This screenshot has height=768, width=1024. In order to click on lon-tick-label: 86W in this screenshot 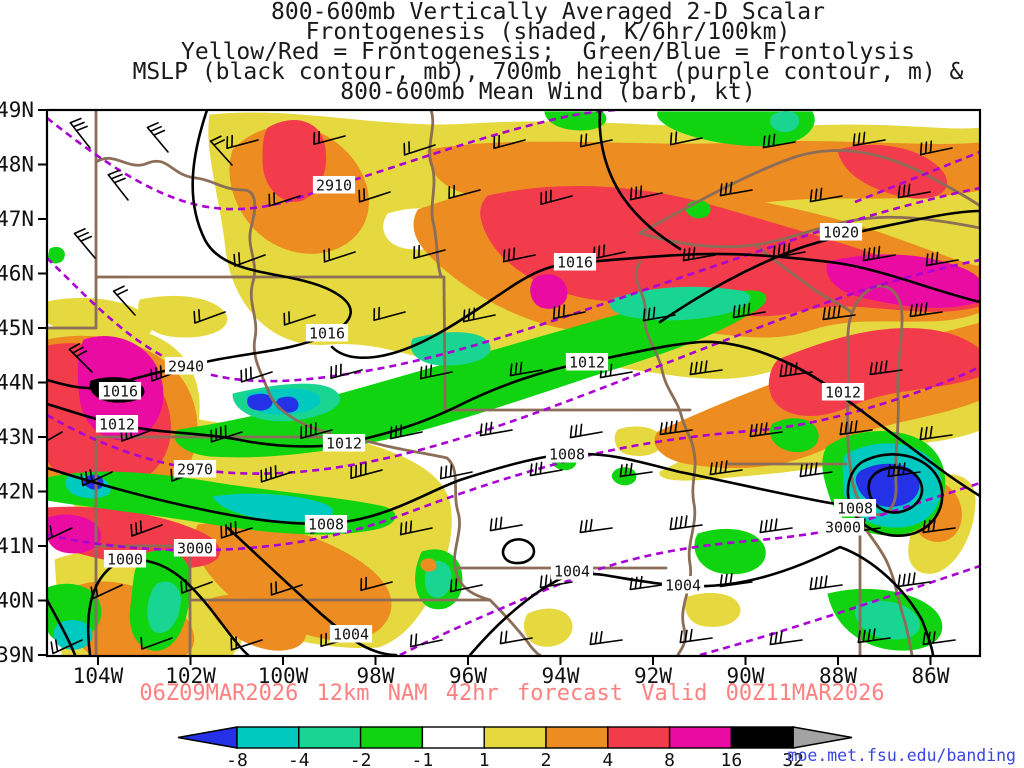, I will do `click(931, 676)`.